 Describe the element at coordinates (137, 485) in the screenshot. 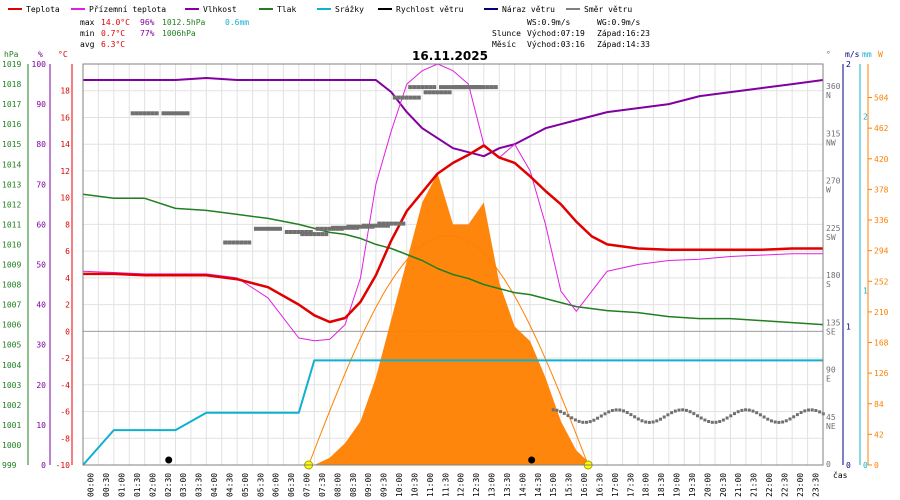

I see `time-tick-label: 01:30` at that location.